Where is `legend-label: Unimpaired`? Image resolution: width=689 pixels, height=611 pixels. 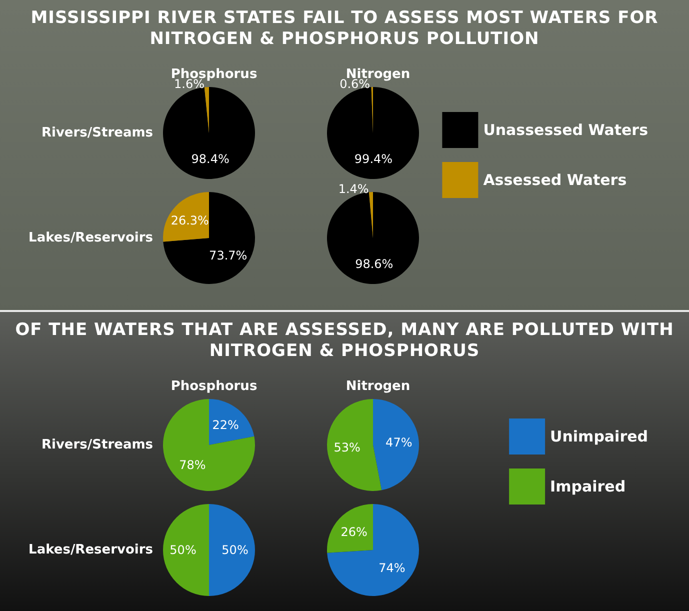 legend-label: Unimpaired is located at coordinates (599, 437).